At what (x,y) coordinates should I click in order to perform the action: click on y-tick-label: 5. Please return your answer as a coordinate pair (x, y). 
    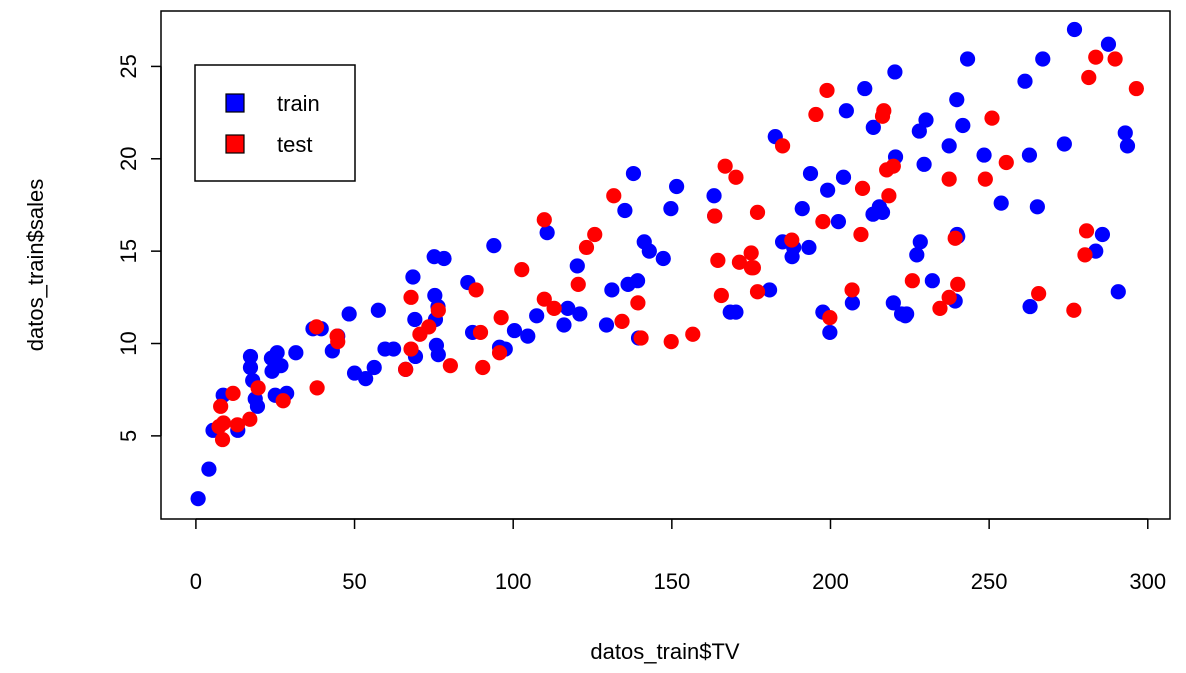
    Looking at the image, I should click on (128, 436).